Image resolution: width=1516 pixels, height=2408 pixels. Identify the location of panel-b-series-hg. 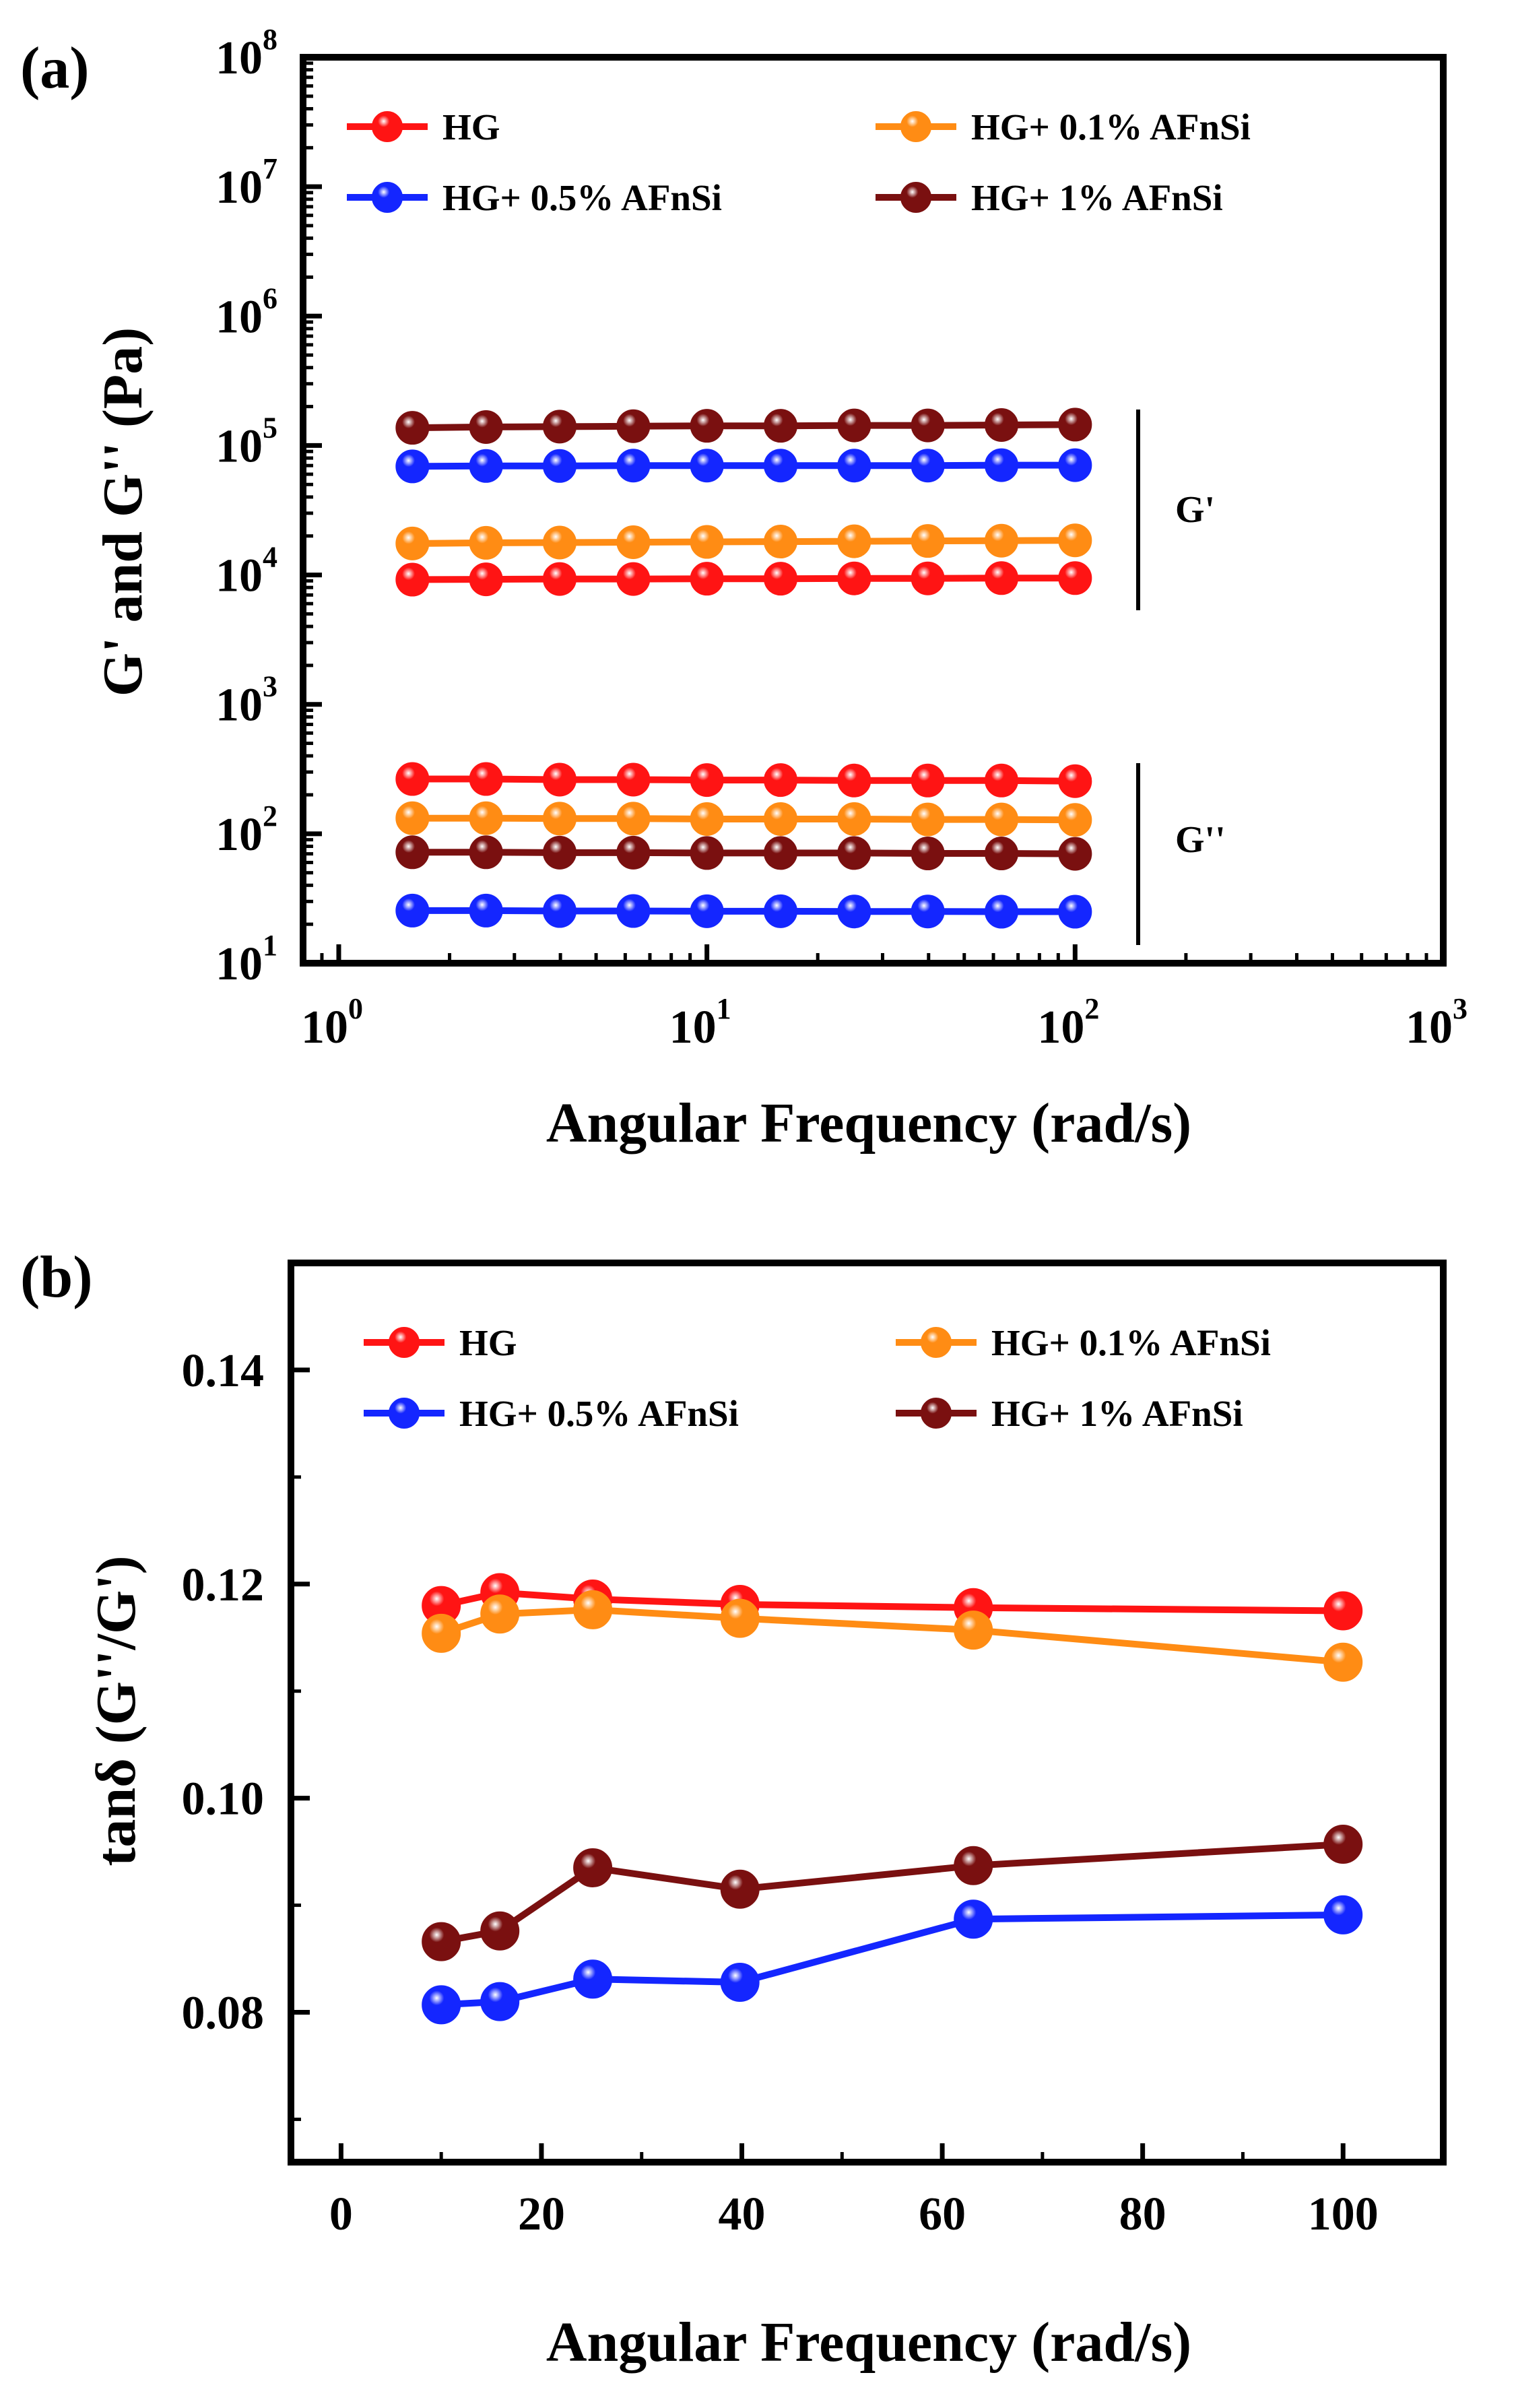
(893, 1602).